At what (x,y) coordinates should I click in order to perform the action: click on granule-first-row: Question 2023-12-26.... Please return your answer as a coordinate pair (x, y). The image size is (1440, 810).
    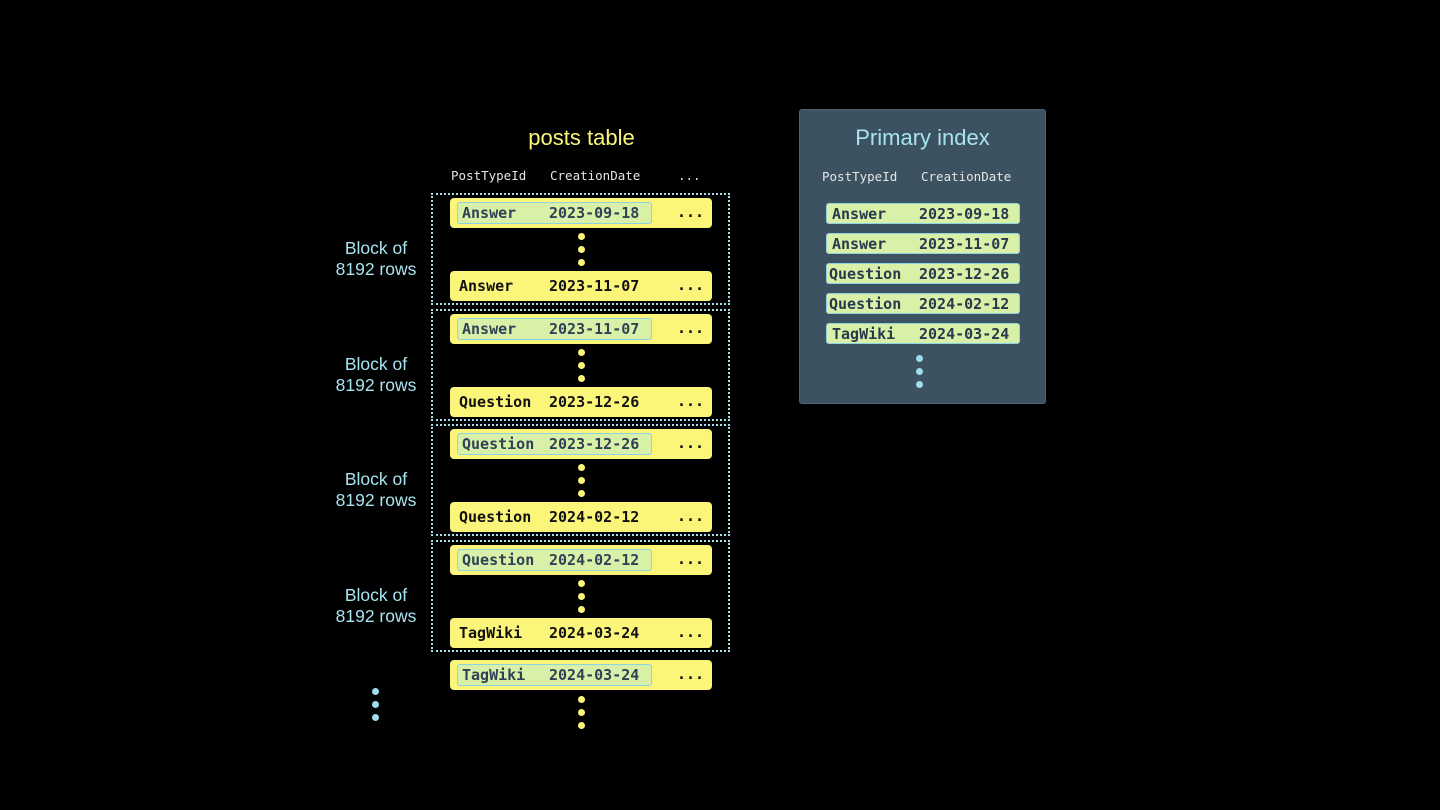
    Looking at the image, I should click on (581, 444).